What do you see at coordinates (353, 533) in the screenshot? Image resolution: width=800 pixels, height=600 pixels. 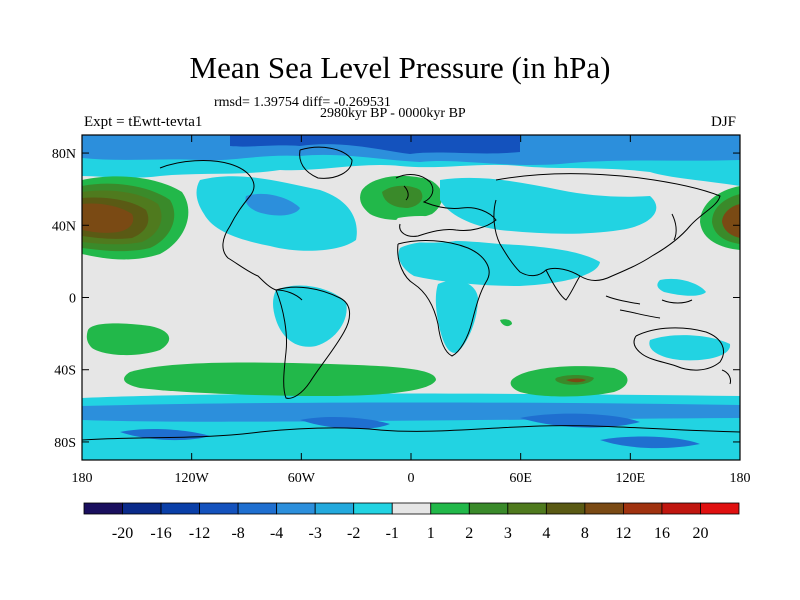 I see `colorbar-label: -2` at bounding box center [353, 533].